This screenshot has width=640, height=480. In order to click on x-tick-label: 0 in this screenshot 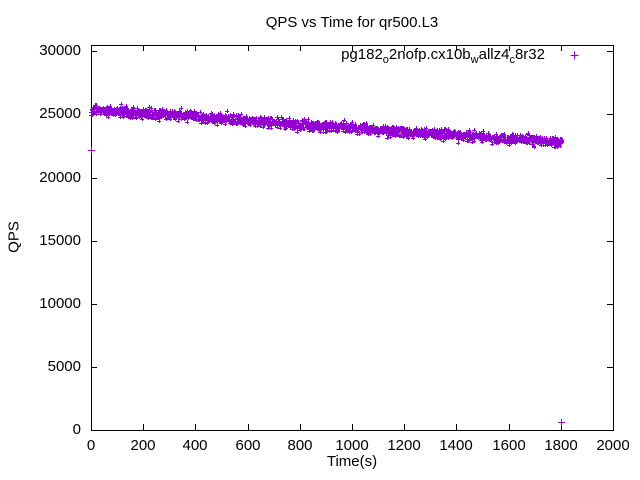, I will do `click(91, 445)`.